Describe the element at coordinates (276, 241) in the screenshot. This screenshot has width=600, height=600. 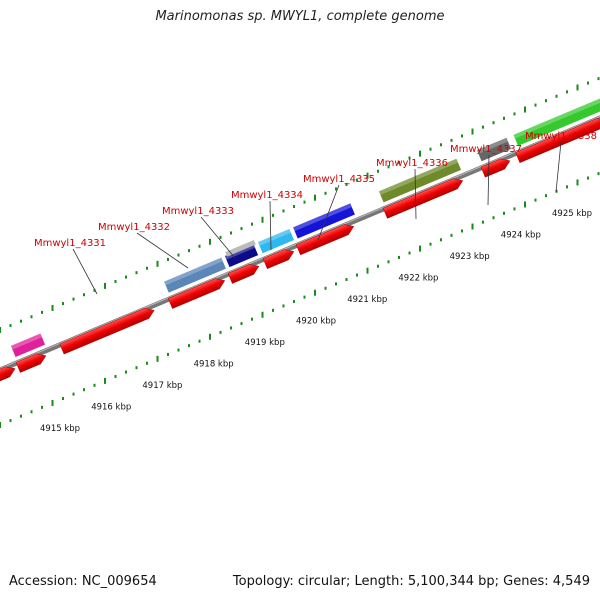
I see `cyan-feature` at that location.